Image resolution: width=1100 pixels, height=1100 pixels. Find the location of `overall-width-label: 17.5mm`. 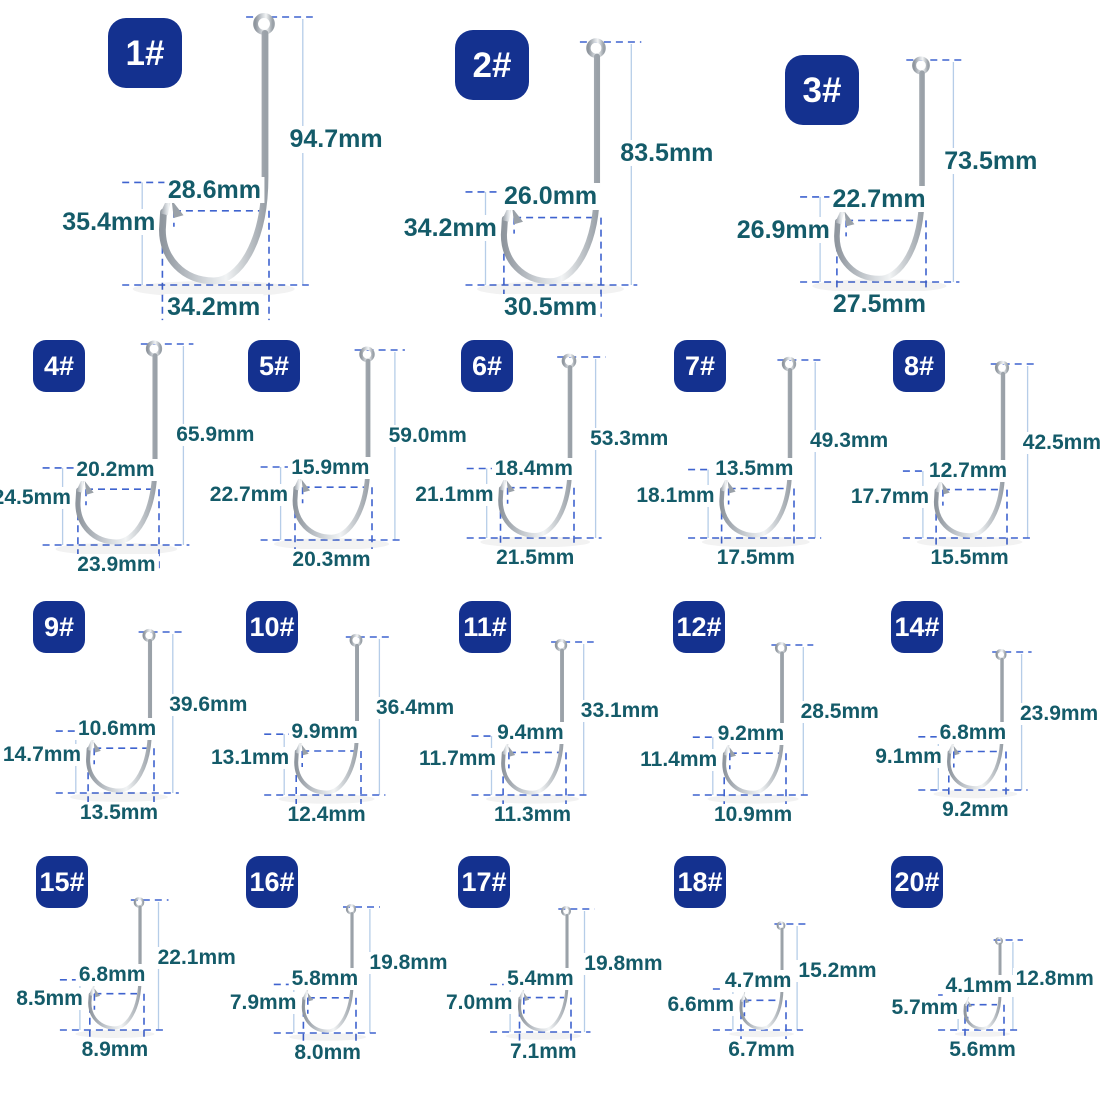

overall-width-label: 17.5mm is located at coordinates (755, 558).